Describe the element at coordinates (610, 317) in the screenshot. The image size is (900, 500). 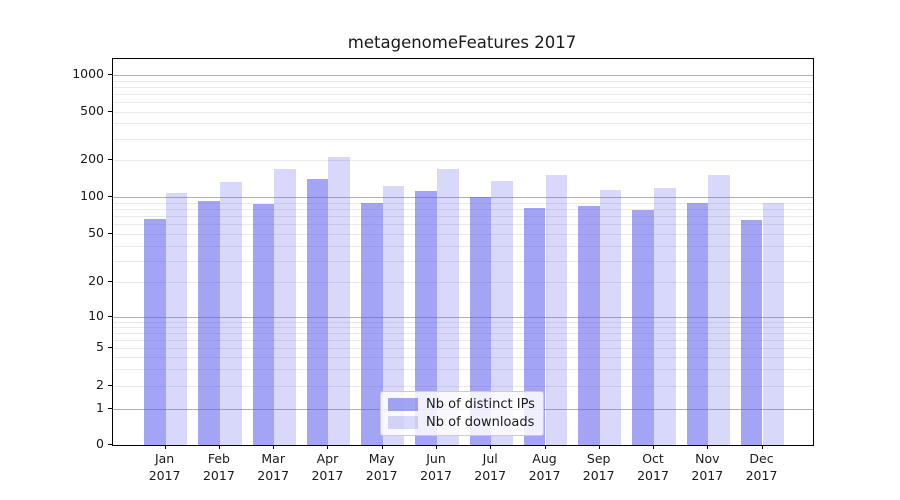
I see `bar-downloads-sep` at that location.